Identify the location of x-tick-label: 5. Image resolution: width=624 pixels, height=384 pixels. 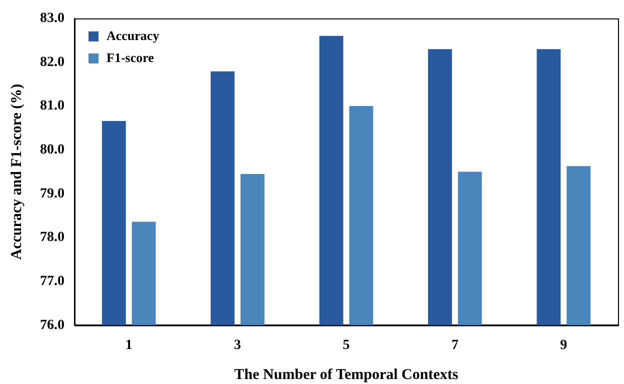
(346, 346).